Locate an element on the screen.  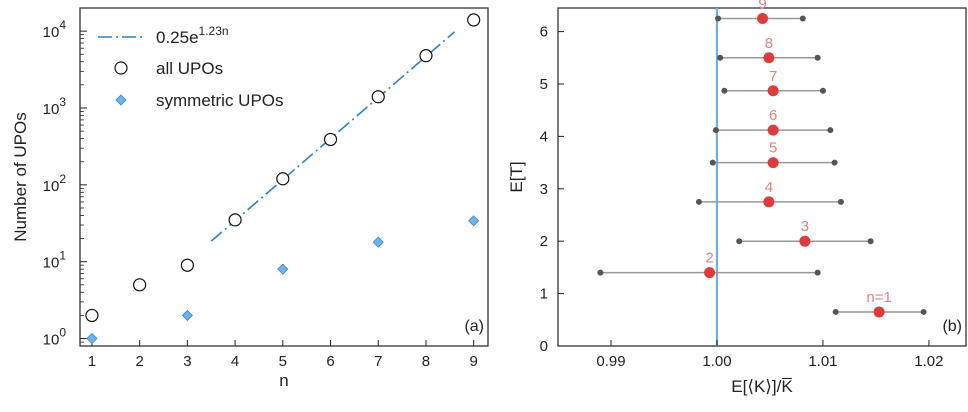
y-tick-label: 4 is located at coordinates (544, 136).